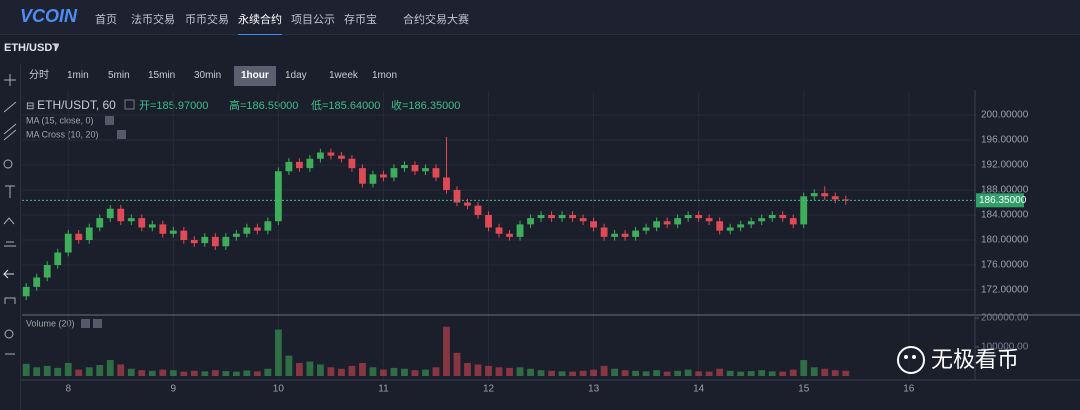 This screenshot has height=410, width=1080. Describe the element at coordinates (208, 75) in the screenshot. I see `interval-button: 30min` at that location.